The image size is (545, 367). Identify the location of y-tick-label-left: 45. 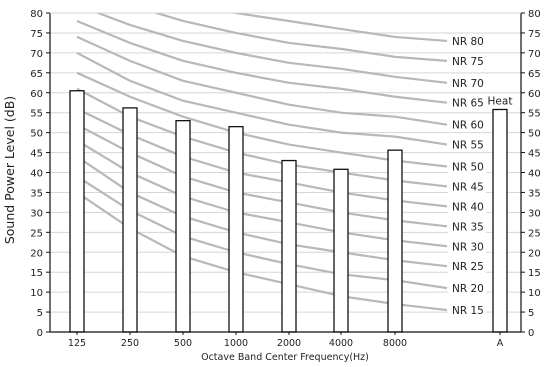
(36, 154).